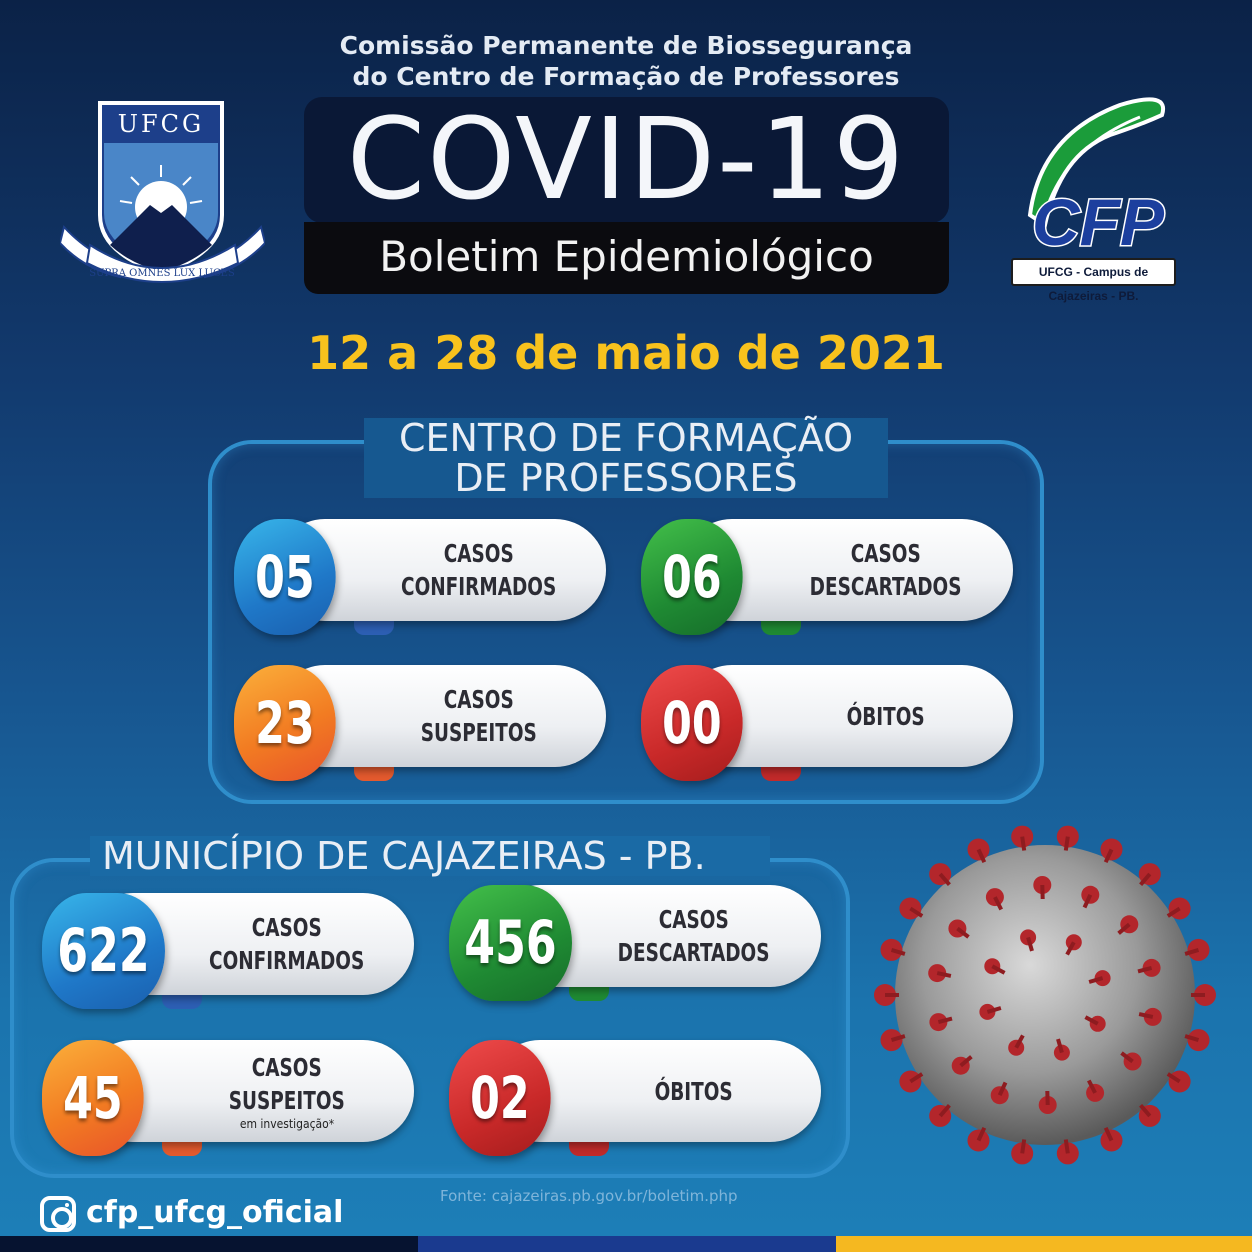  I want to click on cfp-section-title: CENTRO DE FORMAÇÃO DE PROFESSORES, so click(626, 458).